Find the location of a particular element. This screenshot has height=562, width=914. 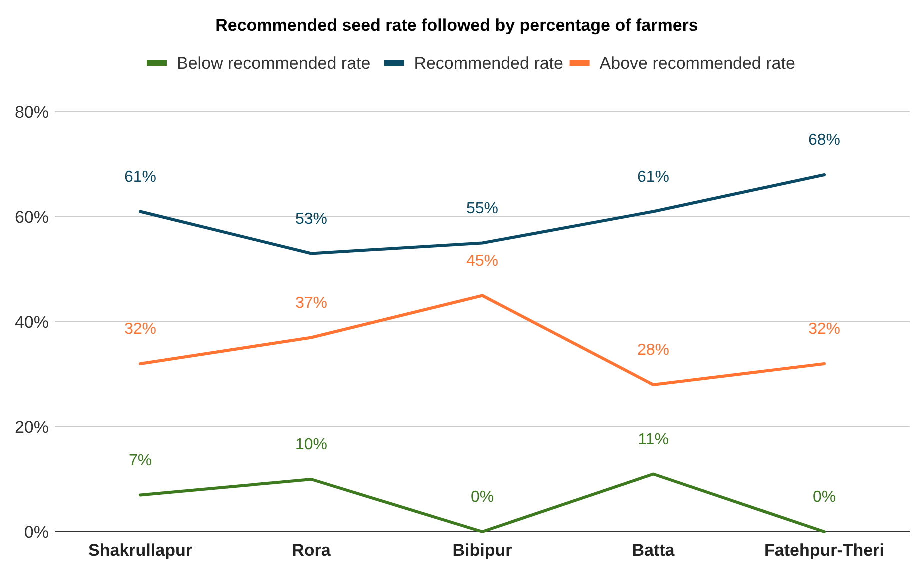

data-label: 68% is located at coordinates (824, 140).